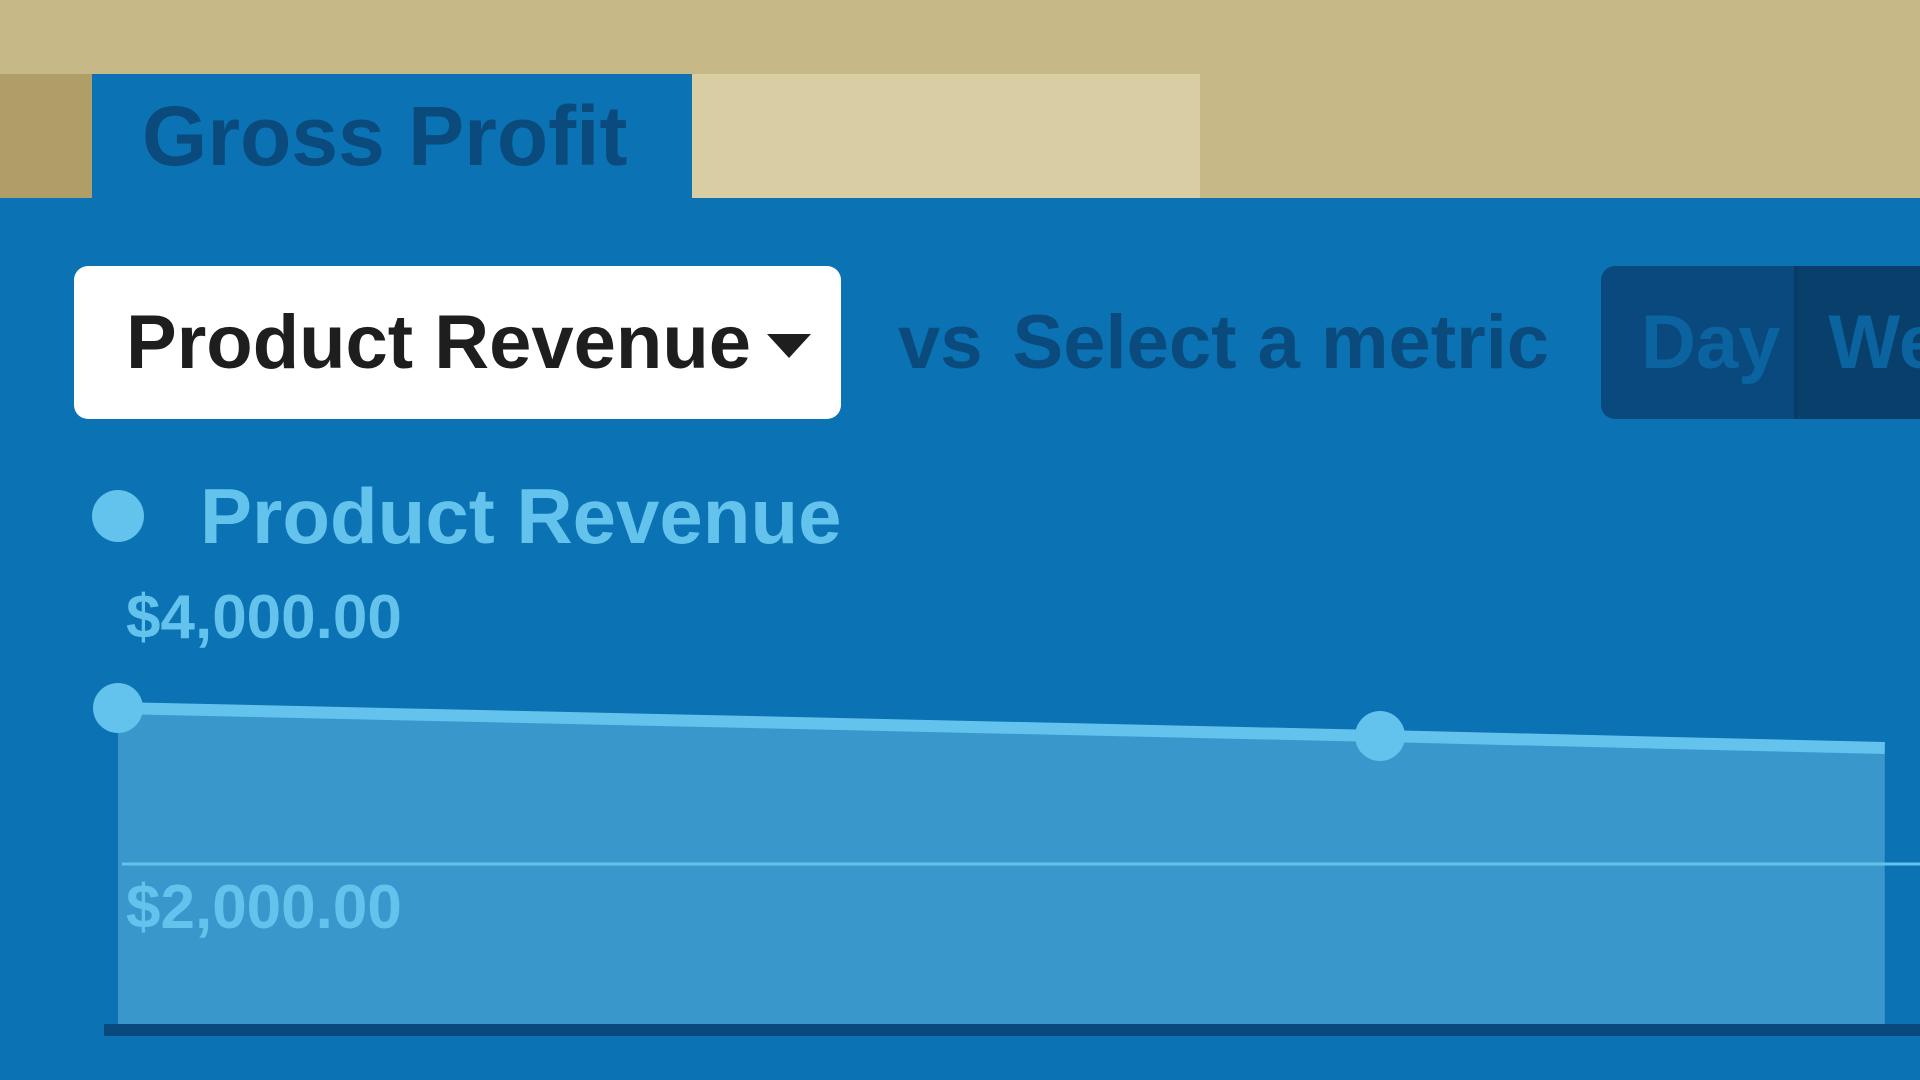 The height and width of the screenshot is (1080, 1920). What do you see at coordinates (1012, 1030) in the screenshot?
I see `x-axis-baseline` at bounding box center [1012, 1030].